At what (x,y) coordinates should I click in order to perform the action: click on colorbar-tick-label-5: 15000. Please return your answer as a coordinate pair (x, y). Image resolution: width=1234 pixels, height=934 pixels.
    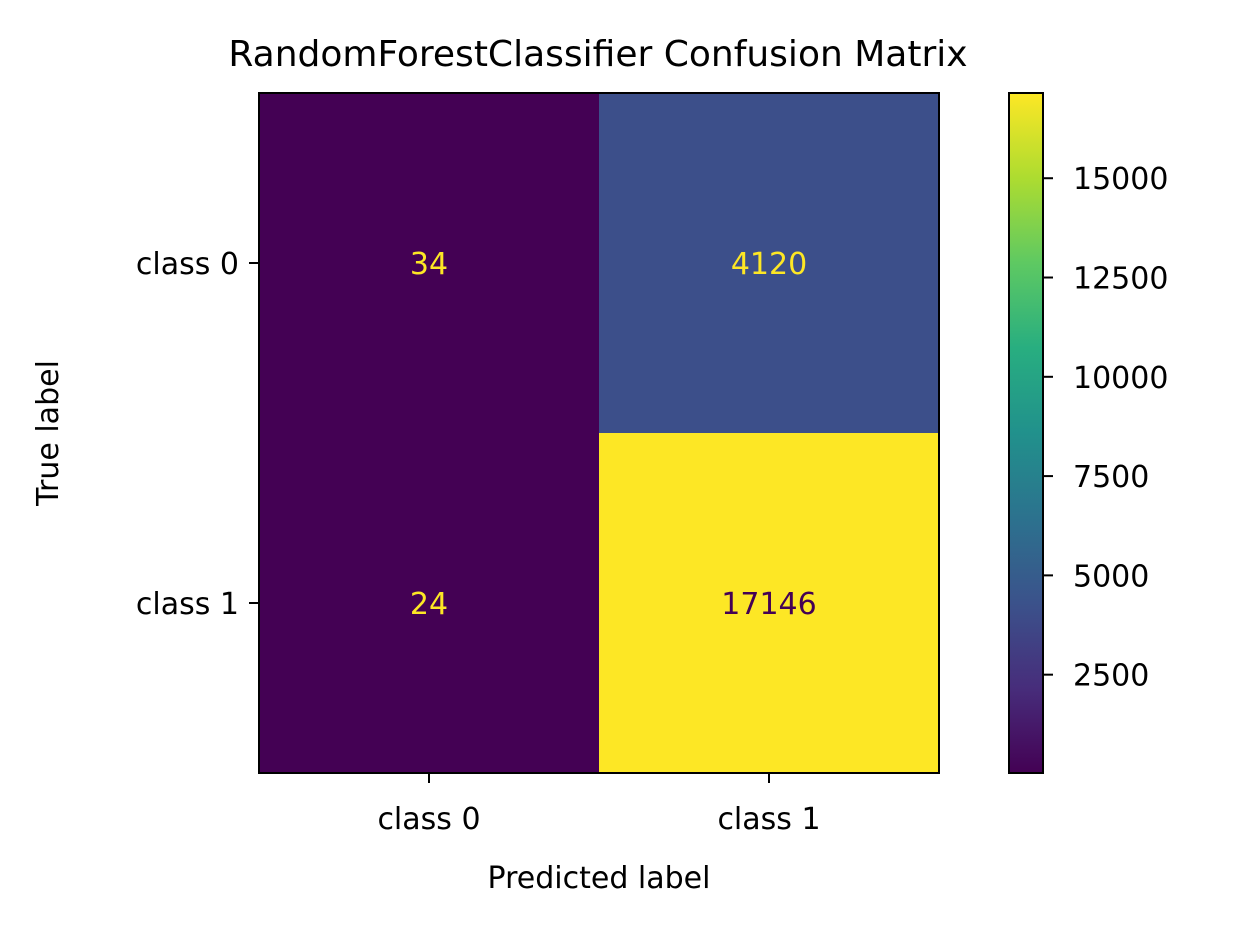
    Looking at the image, I should click on (1120, 179).